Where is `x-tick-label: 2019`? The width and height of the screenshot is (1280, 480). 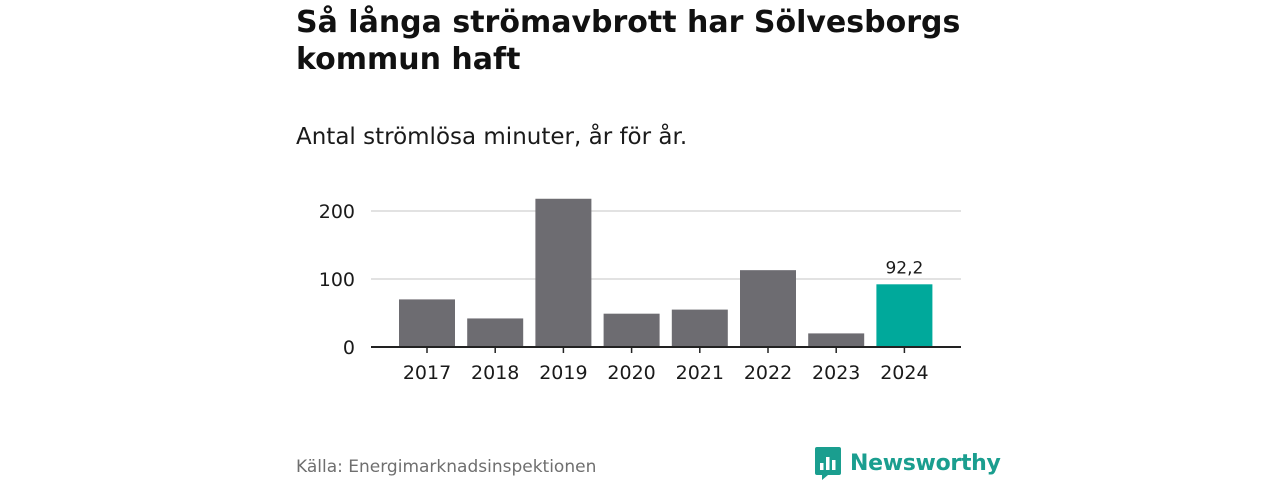 x-tick-label: 2019 is located at coordinates (563, 373).